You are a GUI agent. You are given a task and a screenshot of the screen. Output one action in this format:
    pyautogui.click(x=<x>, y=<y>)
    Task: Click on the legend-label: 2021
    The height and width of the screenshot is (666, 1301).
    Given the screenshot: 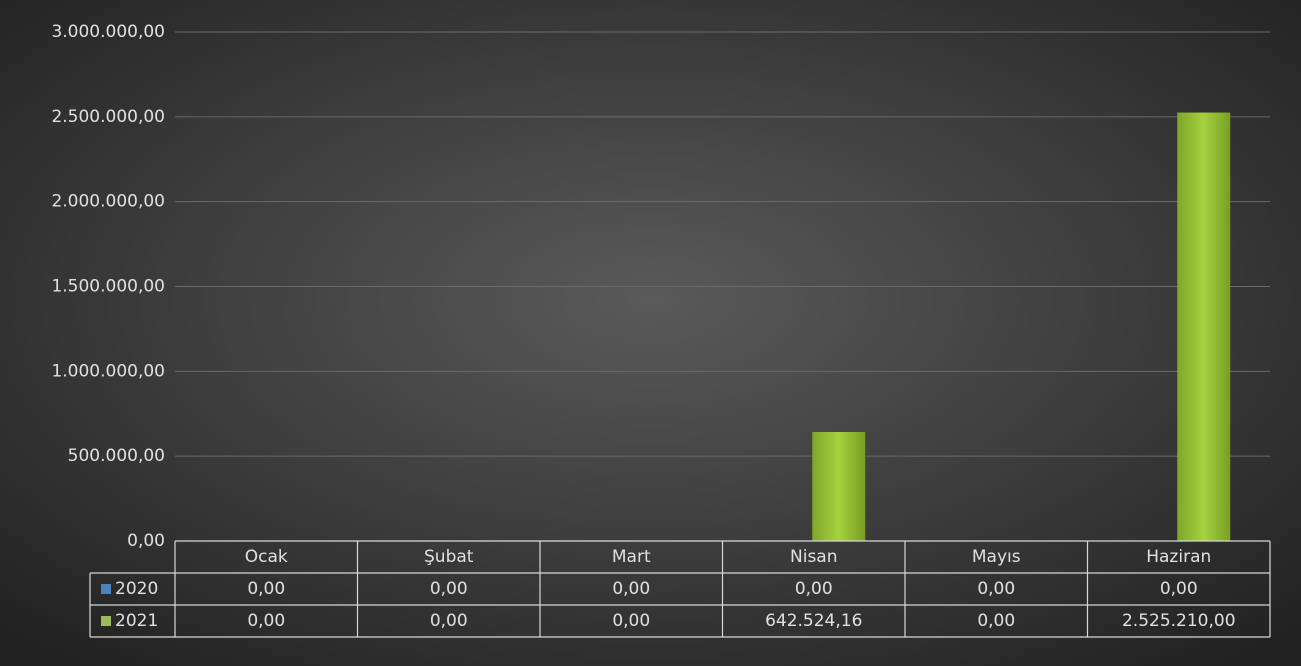 What is the action you would take?
    pyautogui.click(x=136, y=621)
    